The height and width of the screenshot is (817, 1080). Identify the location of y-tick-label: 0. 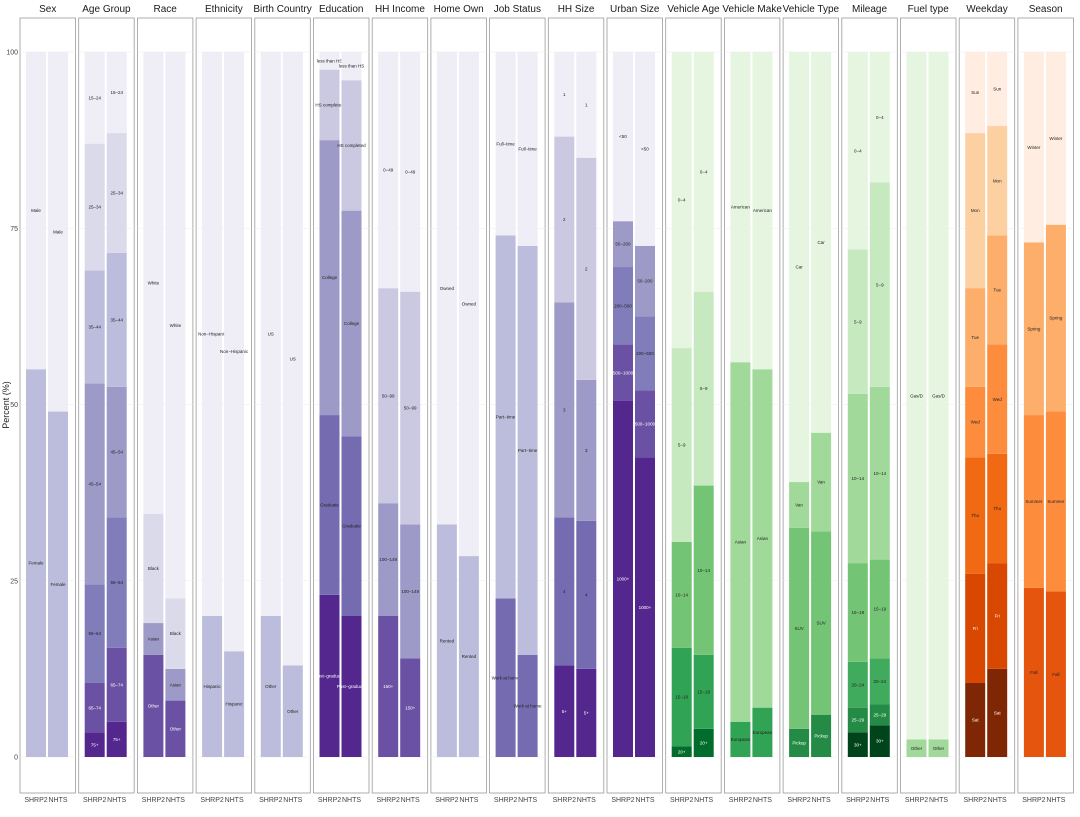
(16, 758).